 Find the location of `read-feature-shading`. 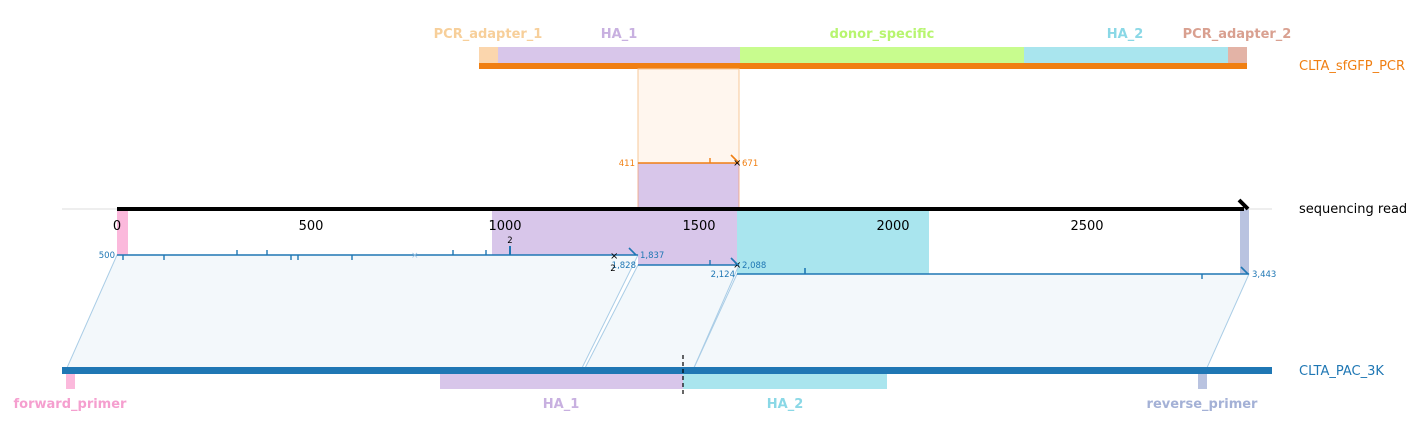

read-feature-shading is located at coordinates (683, 241).